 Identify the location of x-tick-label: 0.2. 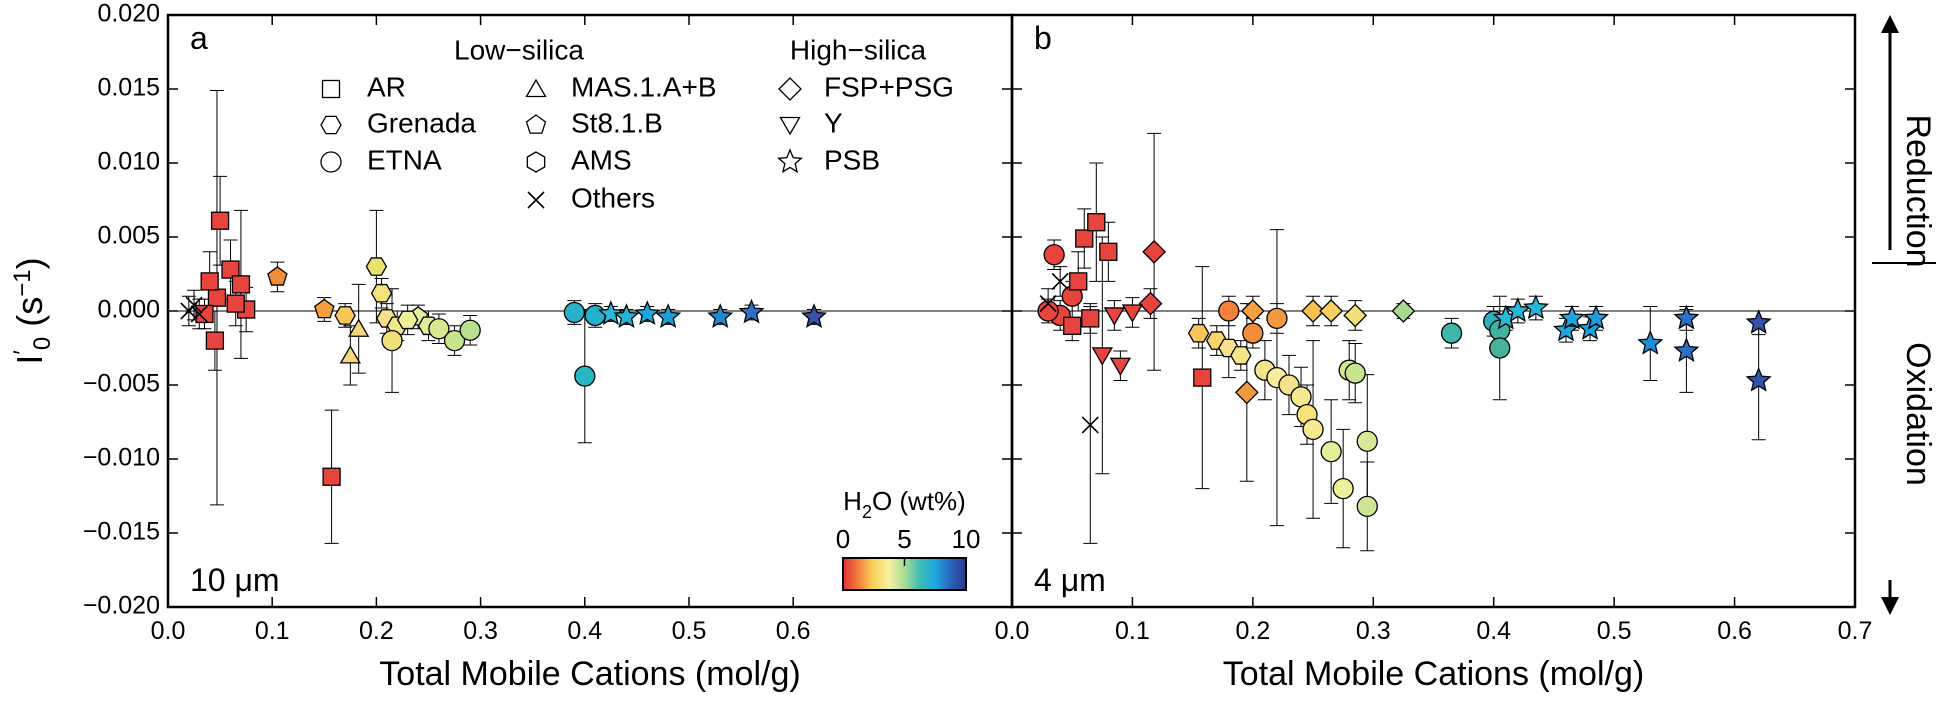
(376, 631).